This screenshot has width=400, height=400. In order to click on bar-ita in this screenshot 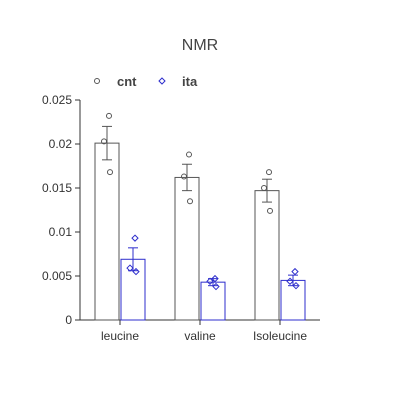, I will do `click(213, 301)`.